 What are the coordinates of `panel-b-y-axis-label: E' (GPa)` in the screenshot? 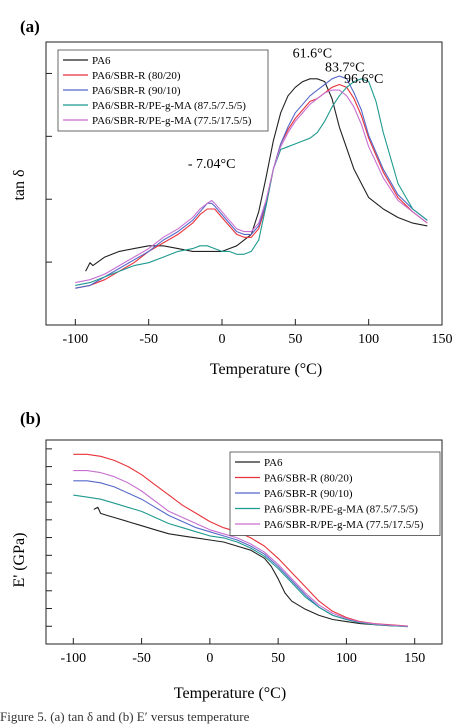 It's located at (19, 560).